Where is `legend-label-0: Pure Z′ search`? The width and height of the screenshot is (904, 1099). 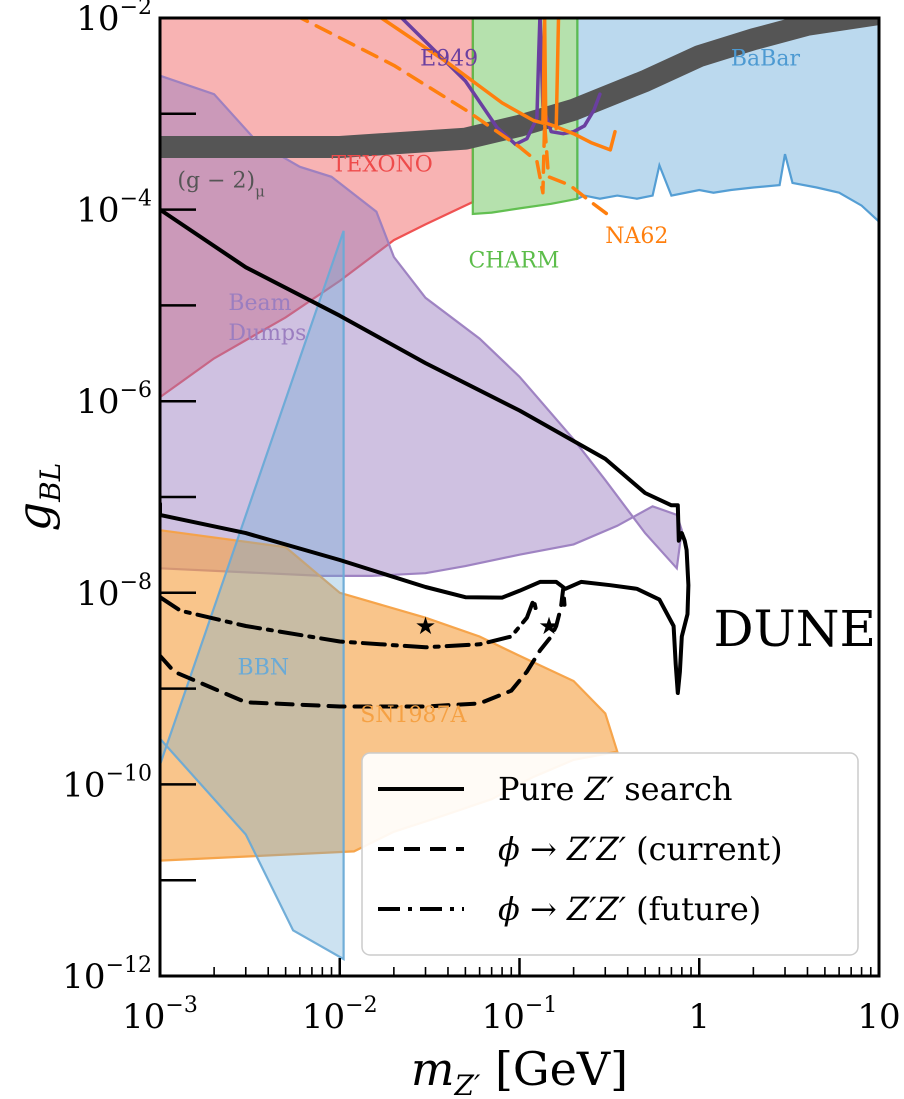 legend-label-0: Pure Z′ search is located at coordinates (615, 789).